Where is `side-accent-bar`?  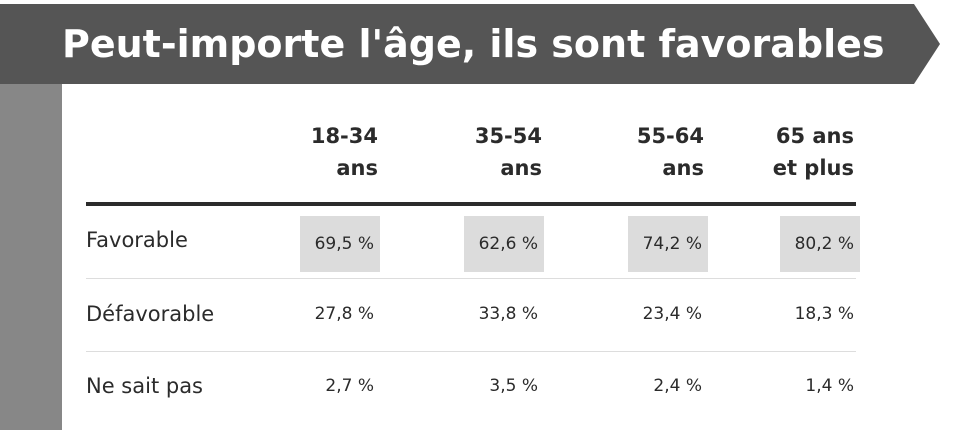 side-accent-bar is located at coordinates (31, 257).